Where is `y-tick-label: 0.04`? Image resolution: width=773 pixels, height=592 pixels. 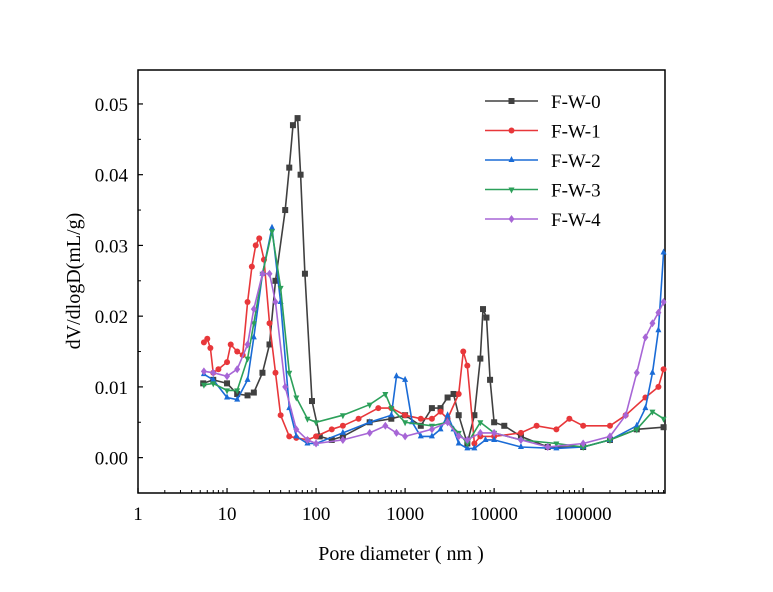 y-tick-label: 0.04 is located at coordinates (112, 176).